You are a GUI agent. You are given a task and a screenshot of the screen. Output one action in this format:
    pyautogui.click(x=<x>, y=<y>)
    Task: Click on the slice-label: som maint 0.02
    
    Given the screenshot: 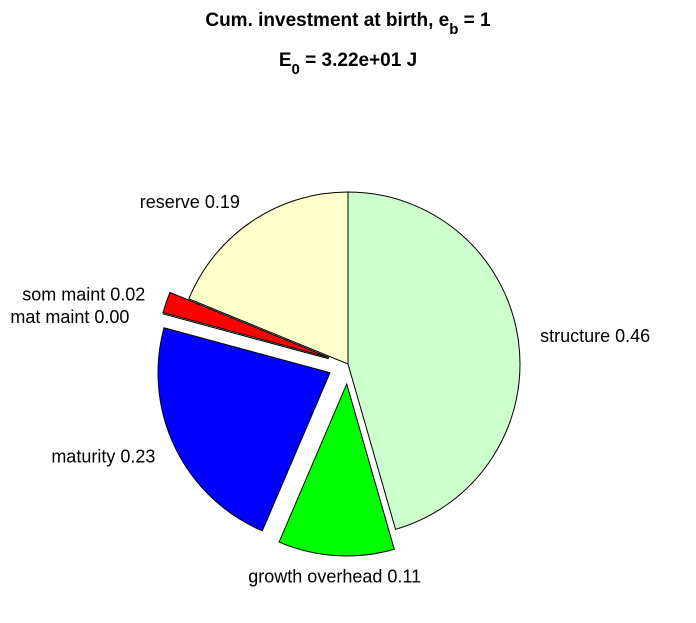 What is the action you would take?
    pyautogui.click(x=83, y=294)
    